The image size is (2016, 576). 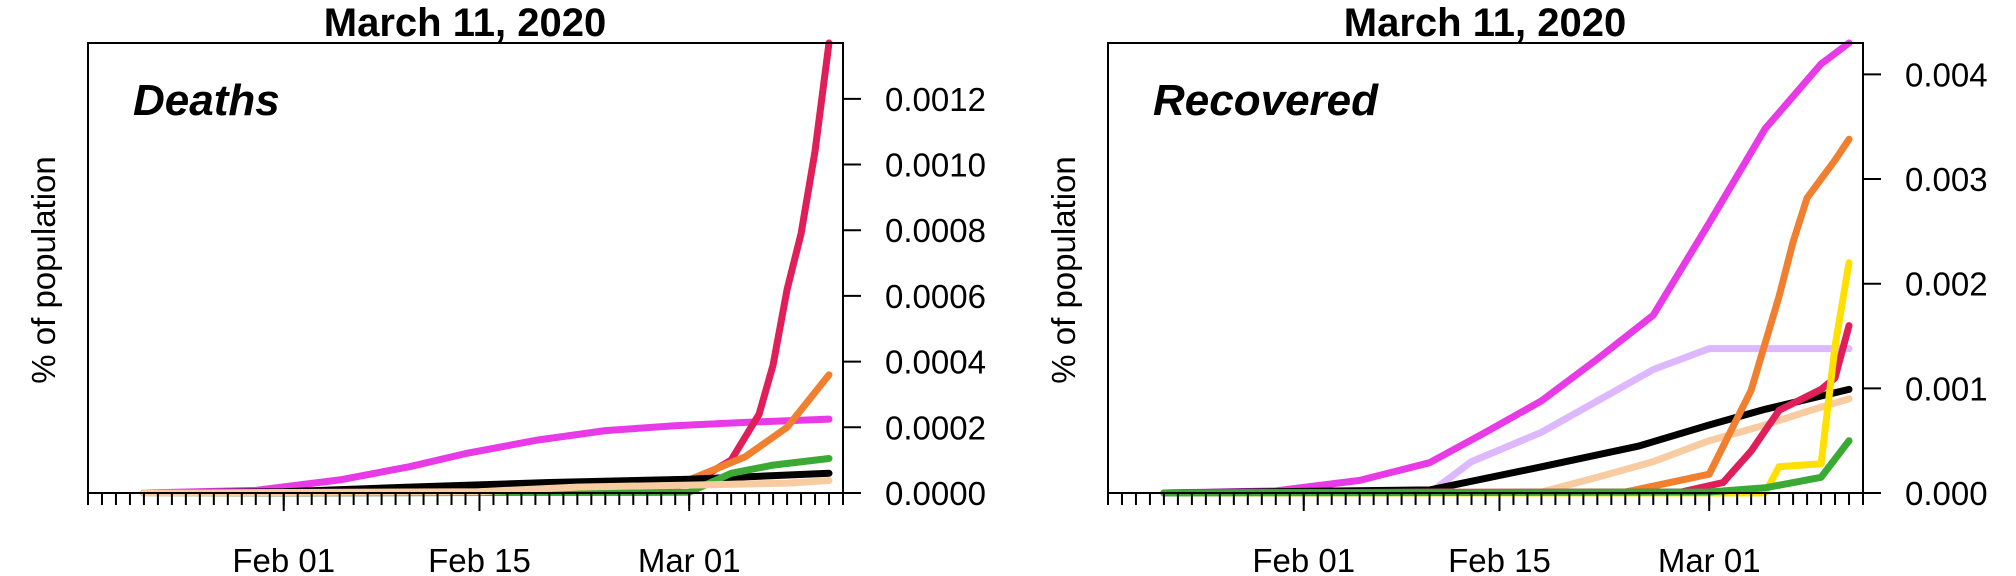 I want to click on y-tick-label: 0.0006, so click(x=935, y=296).